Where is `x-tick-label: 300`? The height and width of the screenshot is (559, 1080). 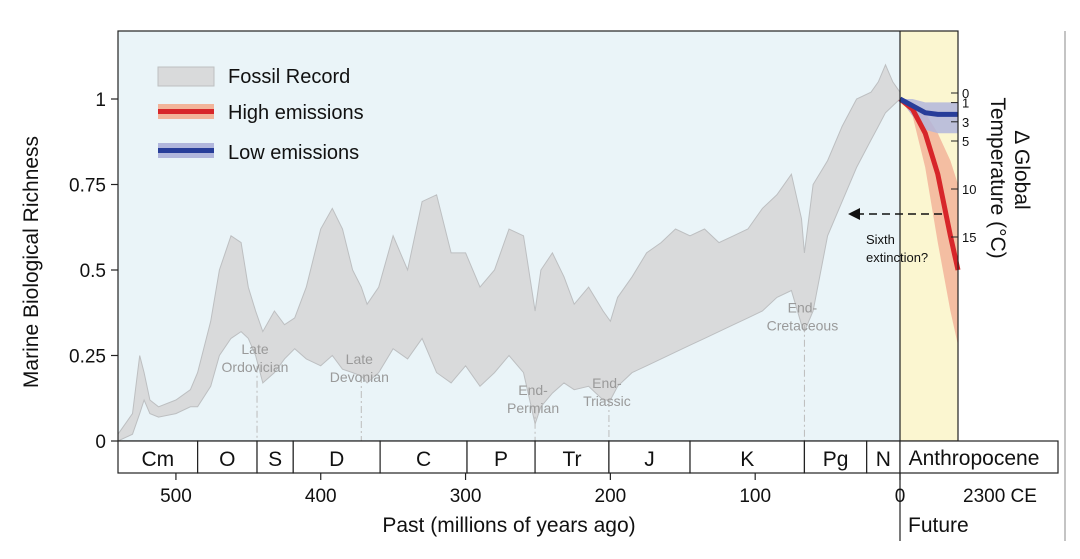 x-tick-label: 300 is located at coordinates (466, 496).